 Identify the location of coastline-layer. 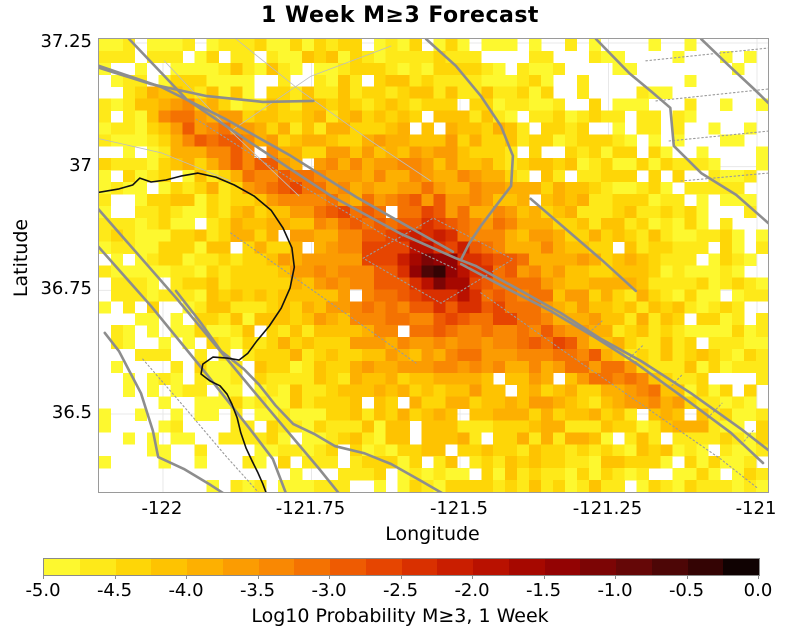
(197, 332).